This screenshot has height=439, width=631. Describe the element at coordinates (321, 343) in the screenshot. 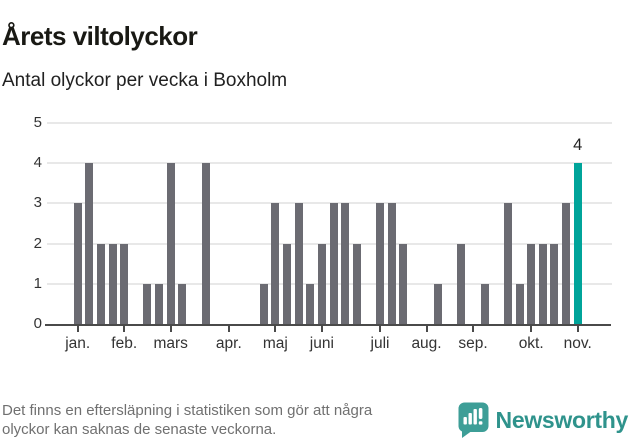

I see `x-tick-label: juni` at that location.